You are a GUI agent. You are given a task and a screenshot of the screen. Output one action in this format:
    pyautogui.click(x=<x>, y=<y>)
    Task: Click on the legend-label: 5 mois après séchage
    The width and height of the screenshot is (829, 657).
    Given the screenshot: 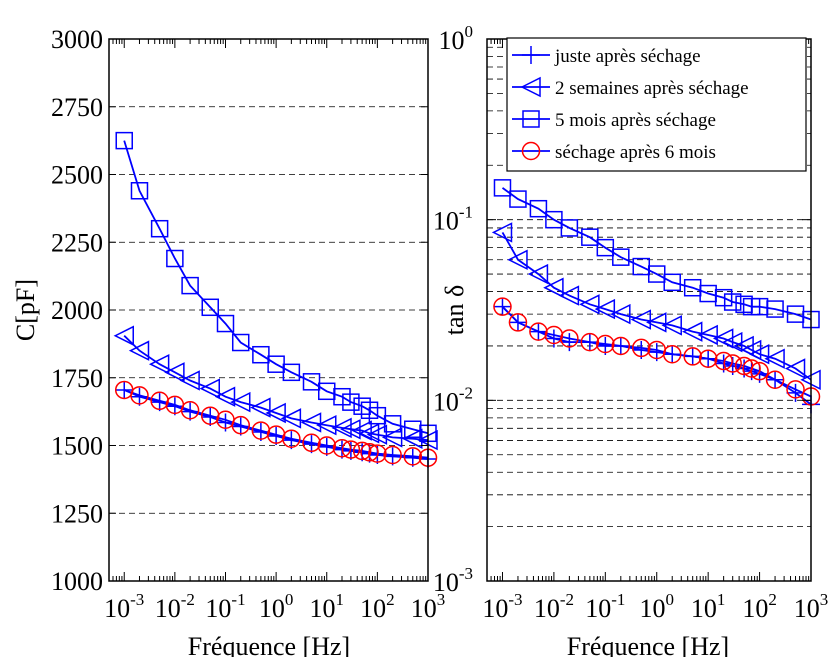 What is the action you would take?
    pyautogui.click(x=635, y=120)
    